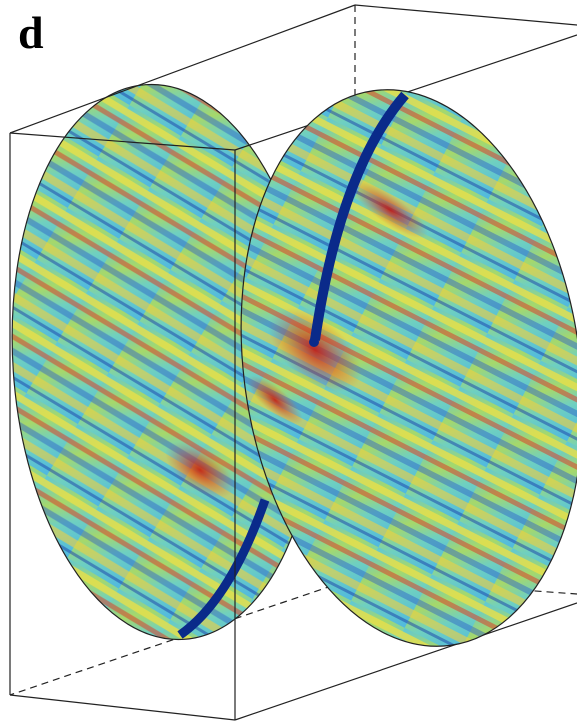  I want to click on center-point, so click(314, 342).